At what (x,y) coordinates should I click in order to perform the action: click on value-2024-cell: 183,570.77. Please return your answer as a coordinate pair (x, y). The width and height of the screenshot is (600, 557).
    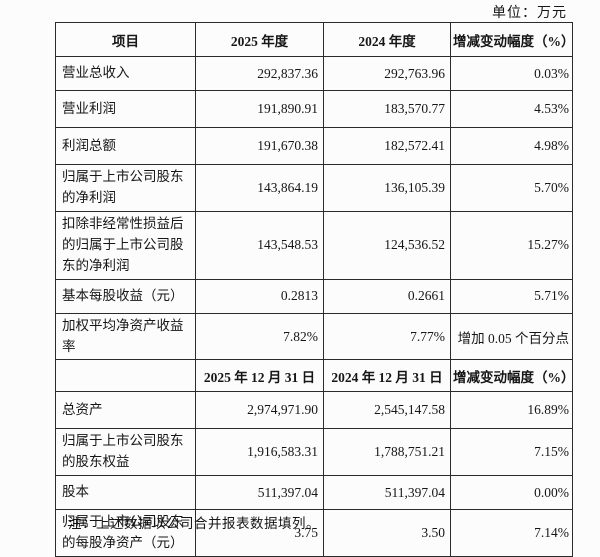
    Looking at the image, I should click on (387, 109).